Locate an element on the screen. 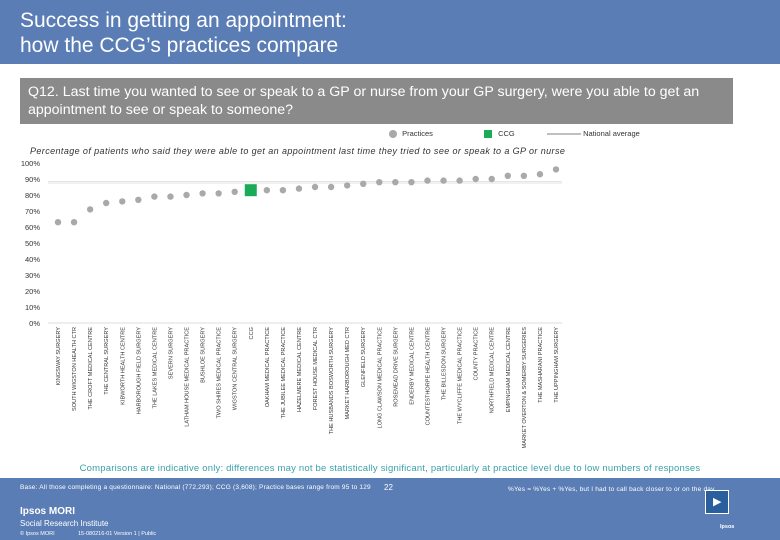 The width and height of the screenshot is (780, 540). x-tick-label: BUSHLOE SURGERY is located at coordinates (204, 355).